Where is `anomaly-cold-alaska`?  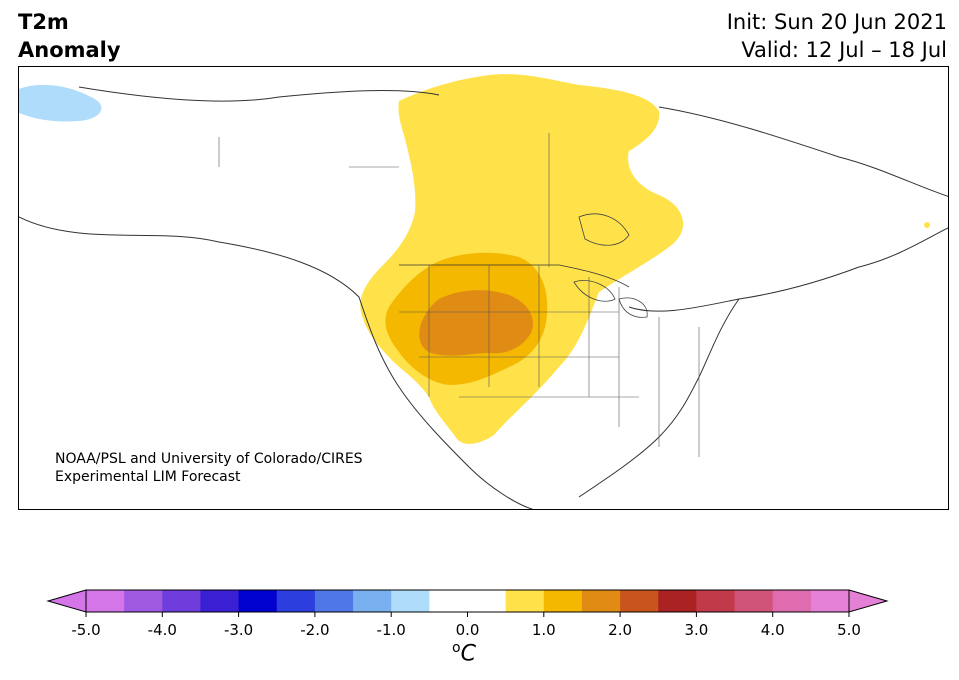
anomaly-cold-alaska is located at coordinates (60, 103).